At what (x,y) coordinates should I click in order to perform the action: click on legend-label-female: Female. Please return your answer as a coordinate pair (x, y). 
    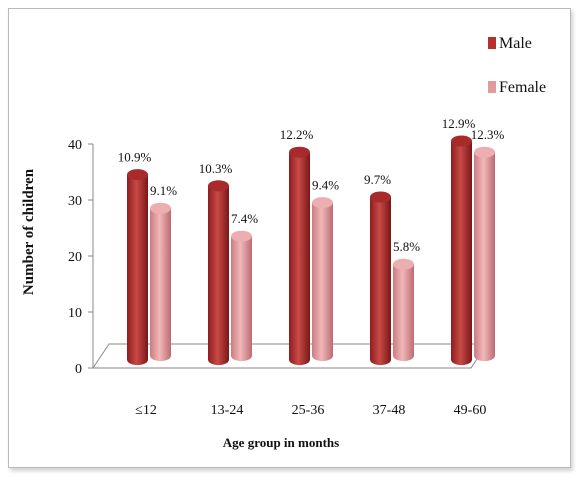
    Looking at the image, I should click on (522, 87).